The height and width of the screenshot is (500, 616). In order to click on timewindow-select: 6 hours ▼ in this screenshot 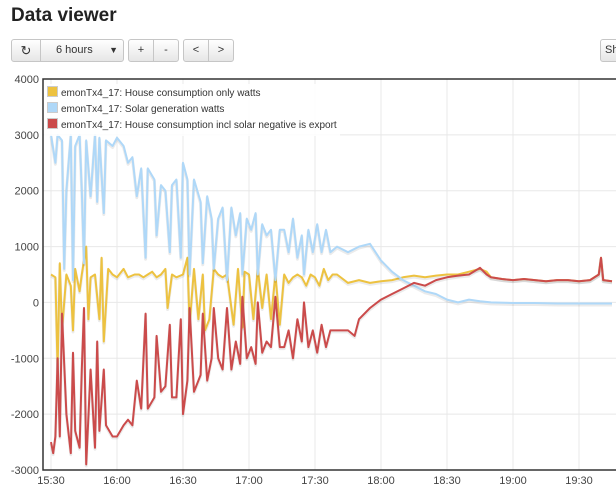, I will do `click(82, 50)`.